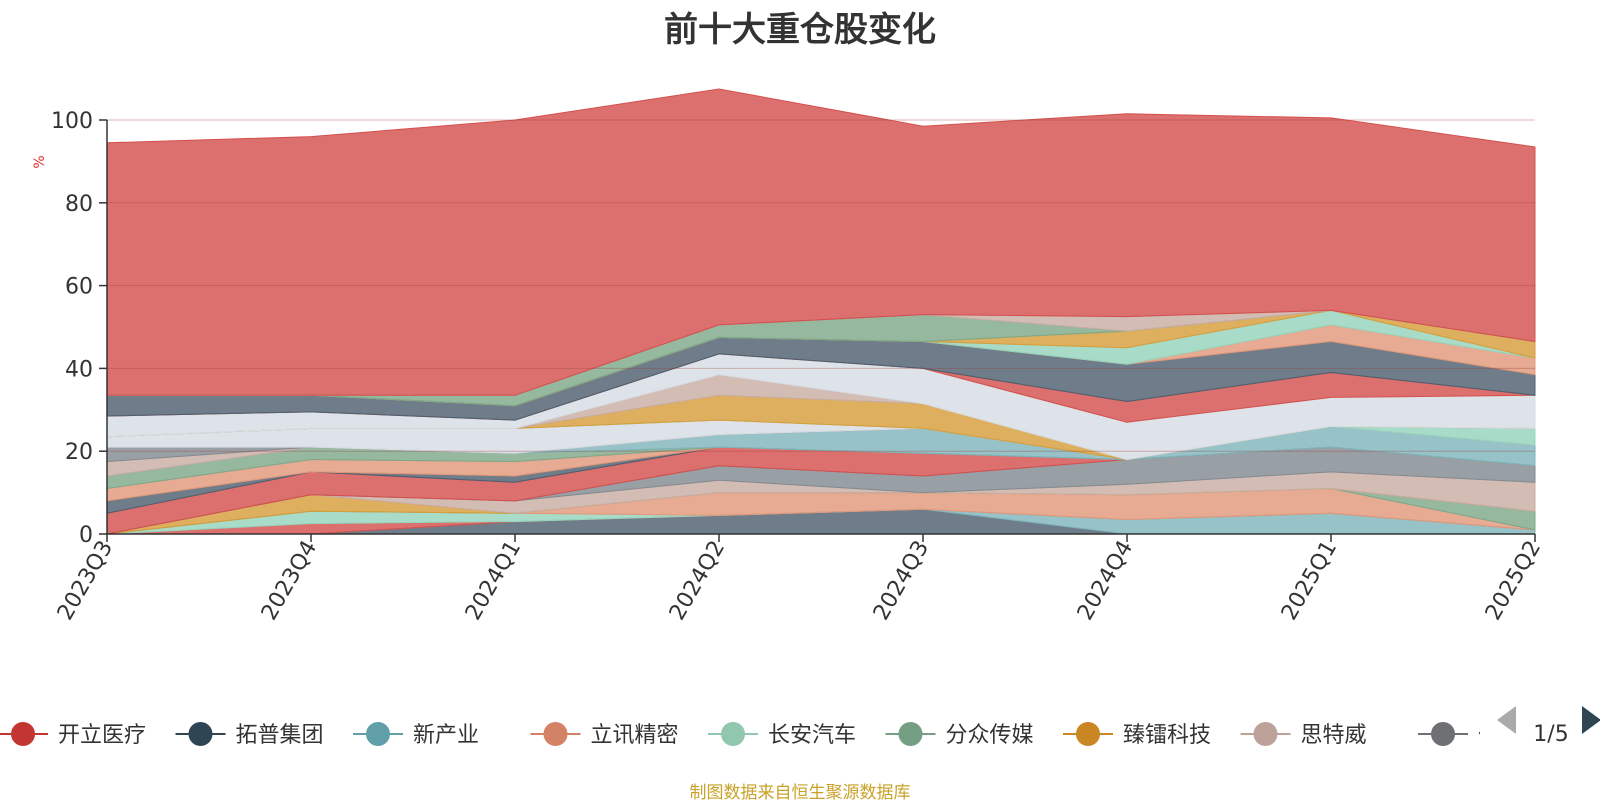 The image size is (1600, 803). I want to click on legend-item: 新产业, so click(416, 735).